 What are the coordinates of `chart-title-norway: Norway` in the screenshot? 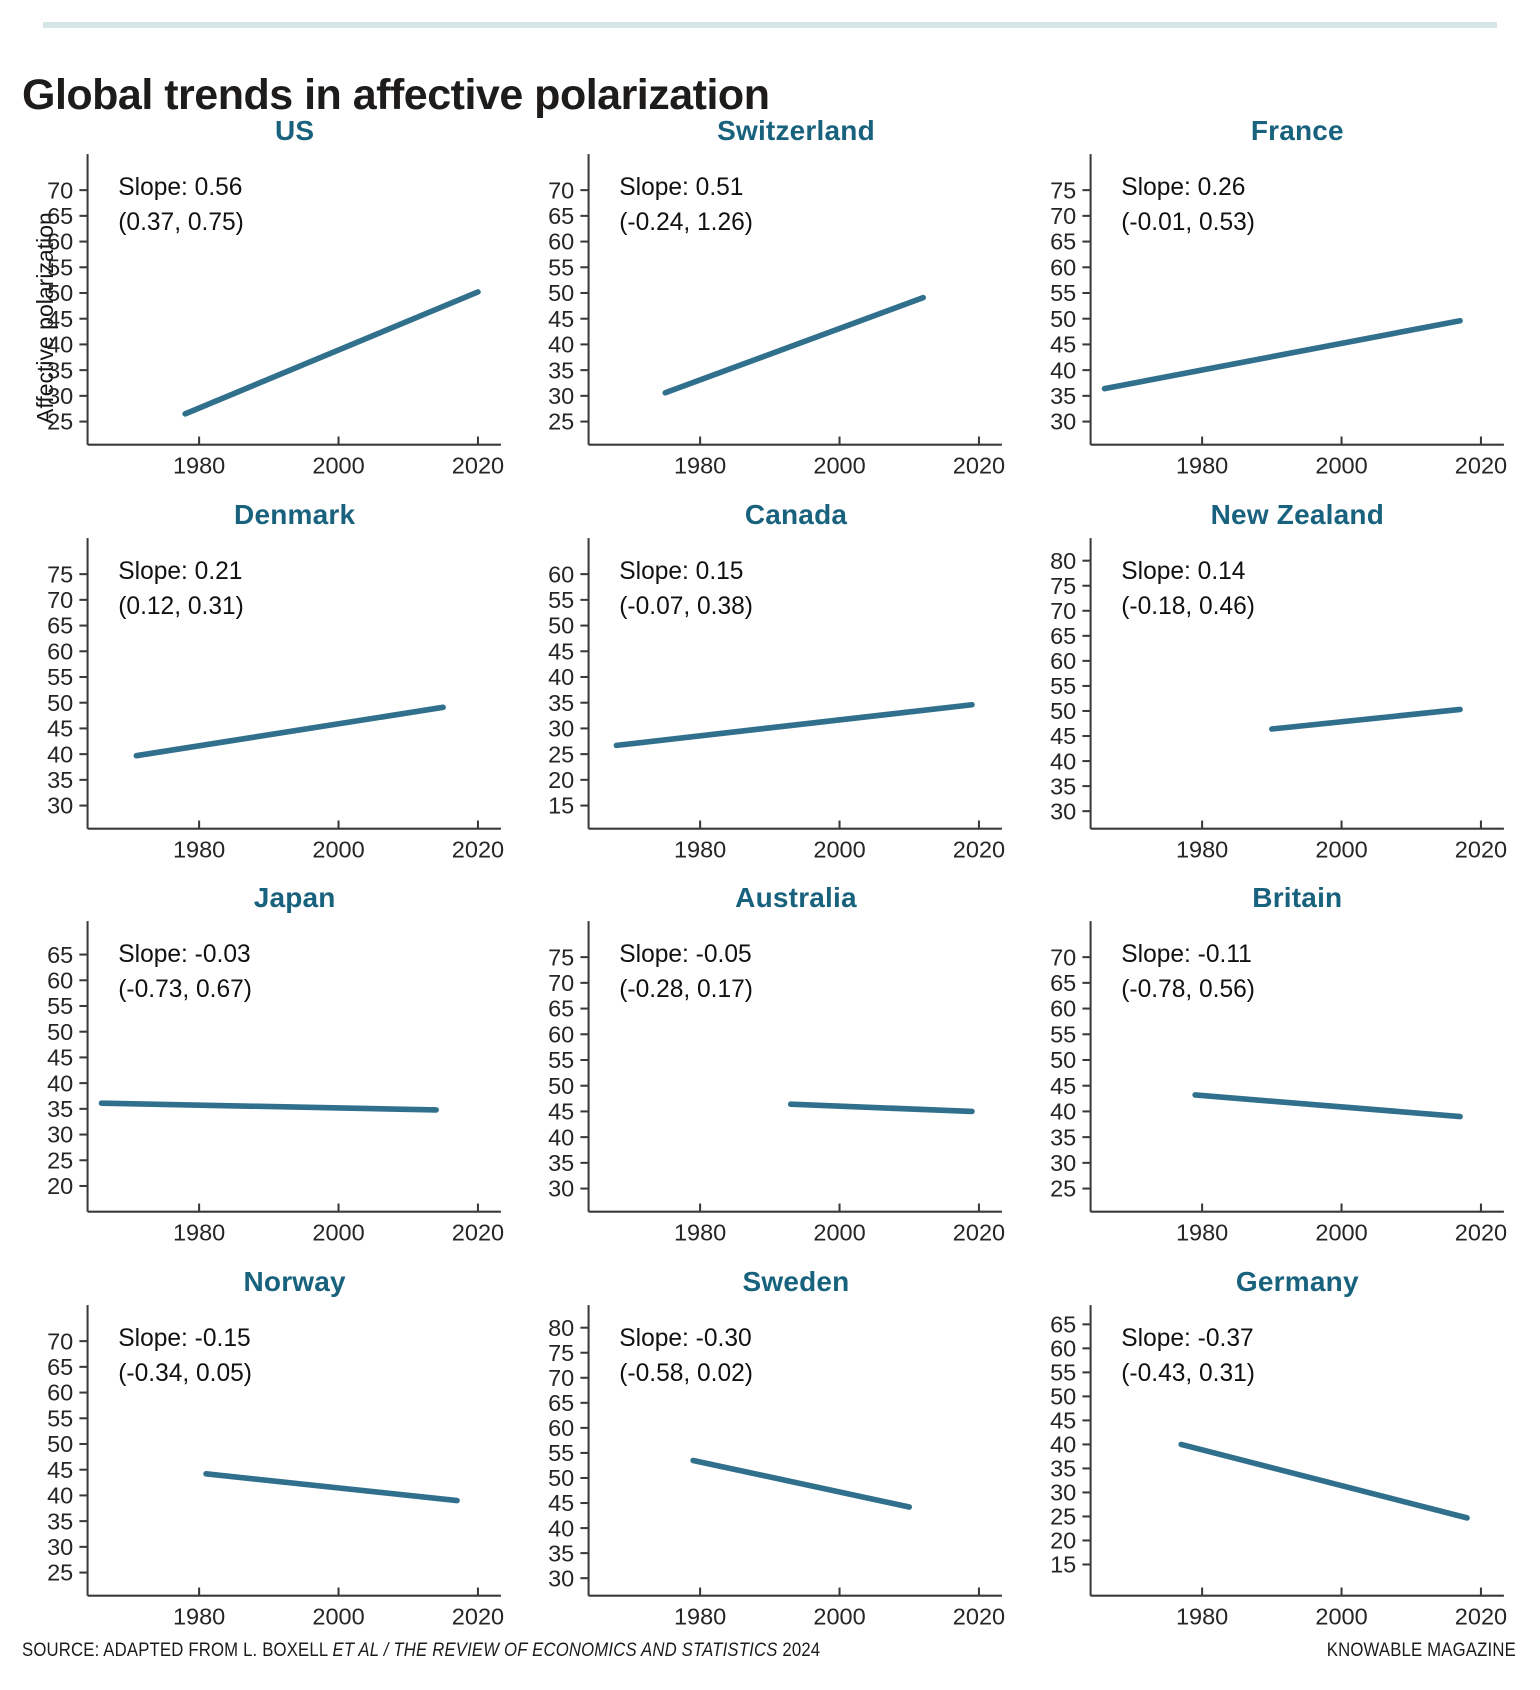 It's located at (294, 1282).